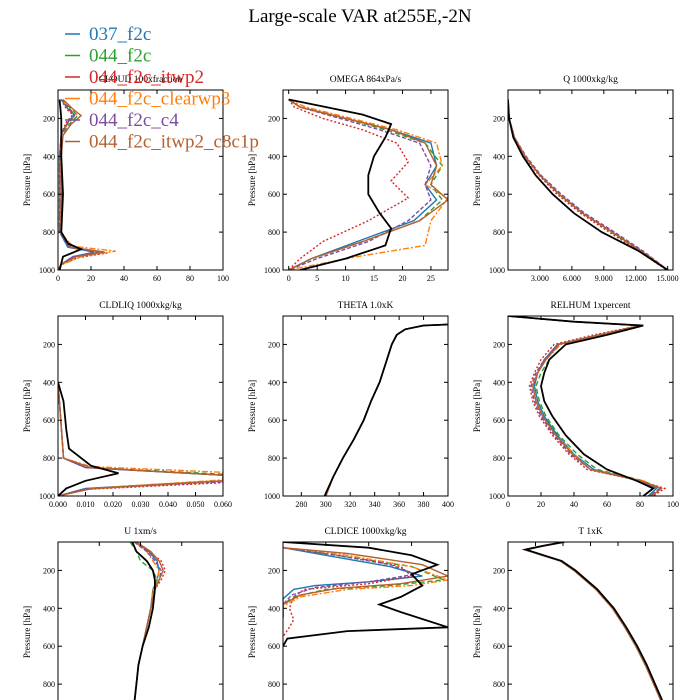  I want to click on legend-entry: 044_f2c_itwp2, so click(134, 77).